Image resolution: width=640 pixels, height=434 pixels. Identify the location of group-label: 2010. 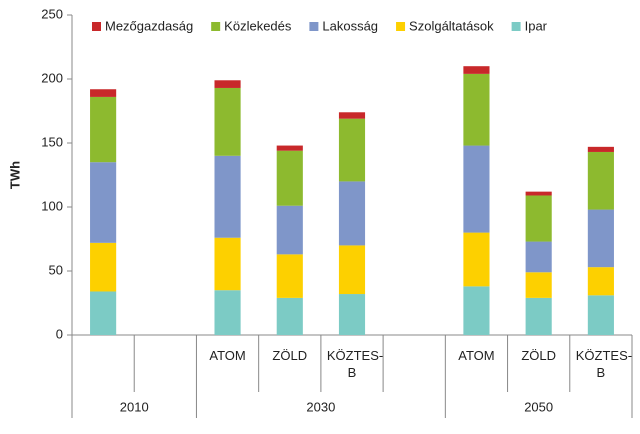
(134, 406).